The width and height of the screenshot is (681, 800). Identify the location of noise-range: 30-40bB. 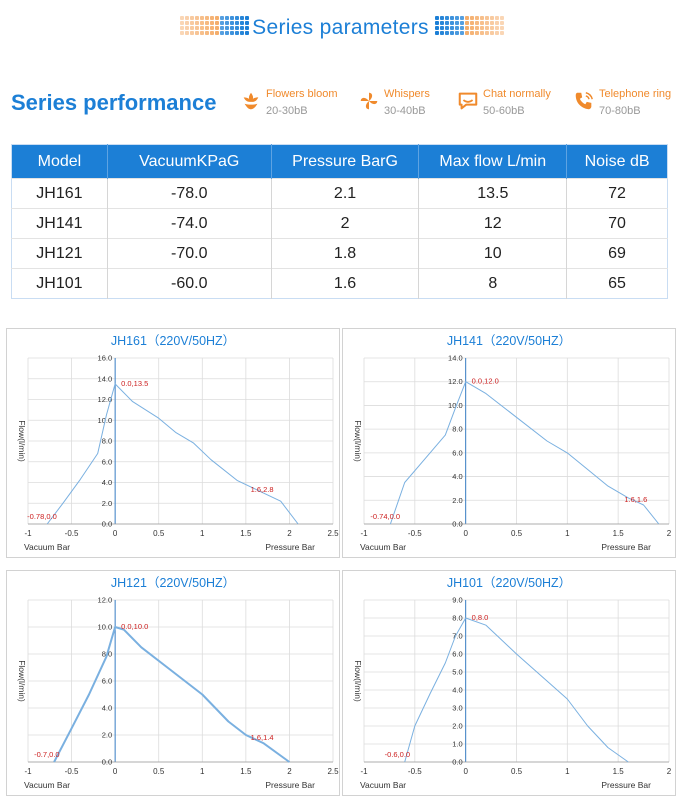
(405, 111).